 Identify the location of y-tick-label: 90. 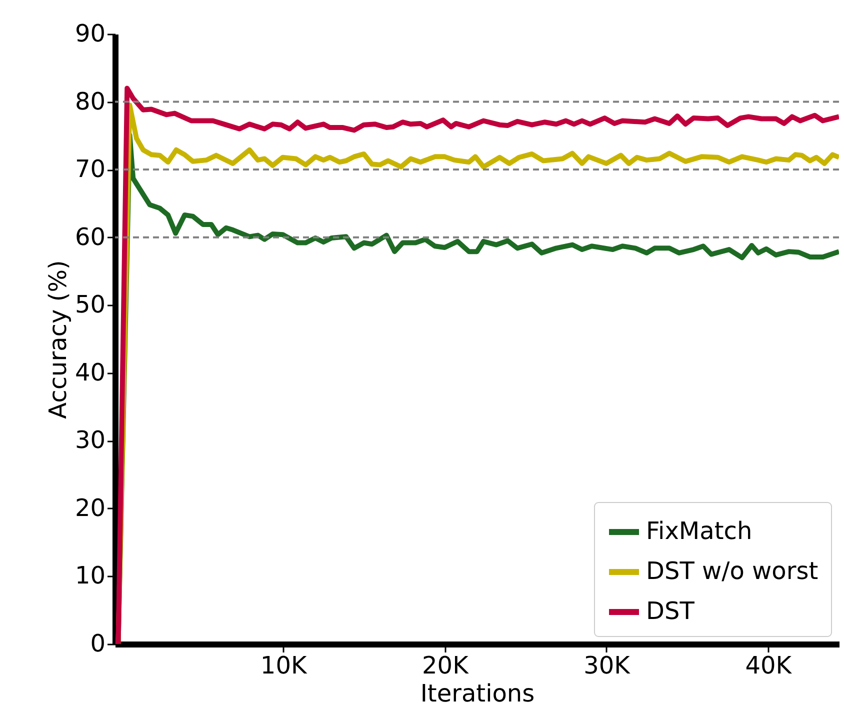
(90, 34).